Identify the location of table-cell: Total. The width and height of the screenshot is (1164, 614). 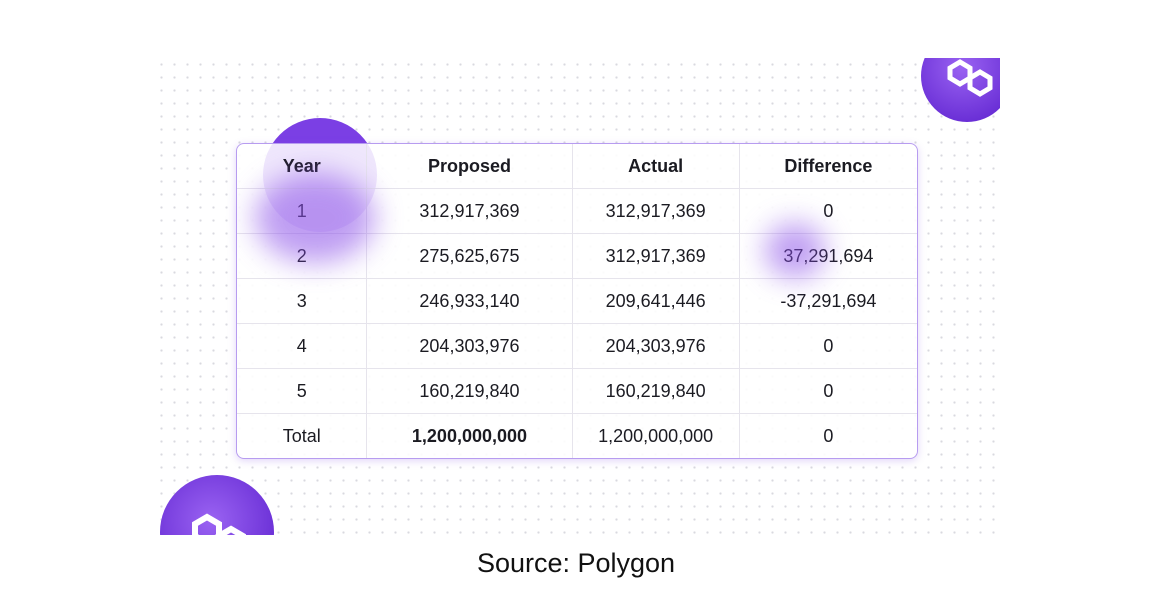
(301, 435).